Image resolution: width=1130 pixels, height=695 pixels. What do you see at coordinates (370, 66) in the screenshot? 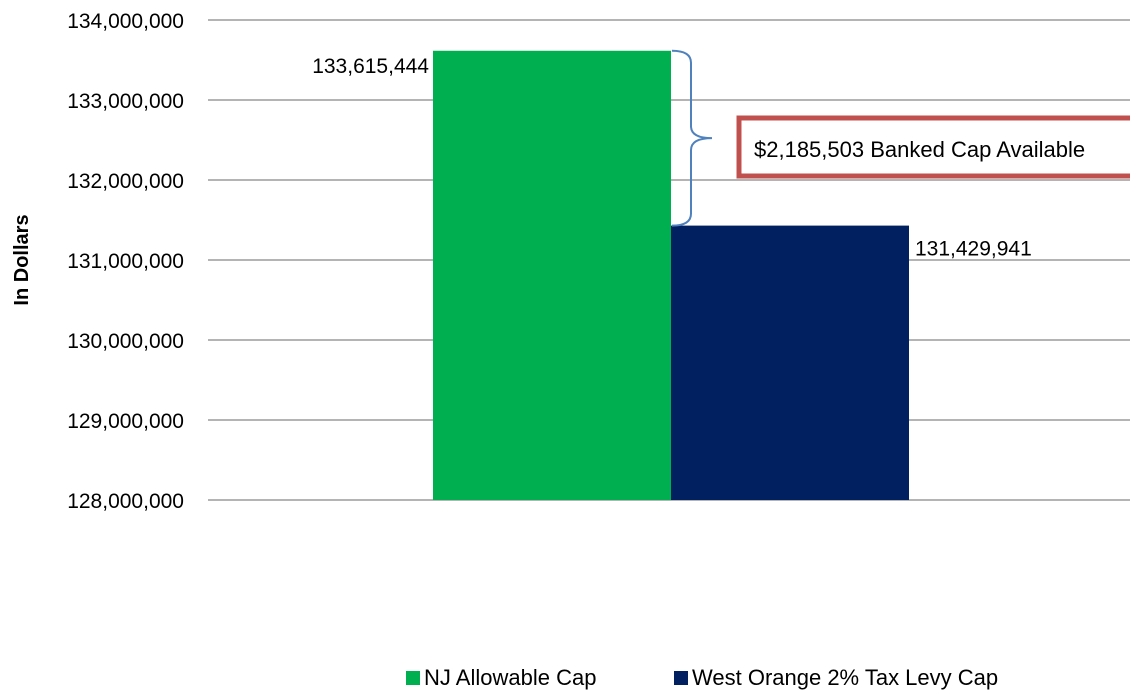
I see `data-label: 133,615,444` at bounding box center [370, 66].